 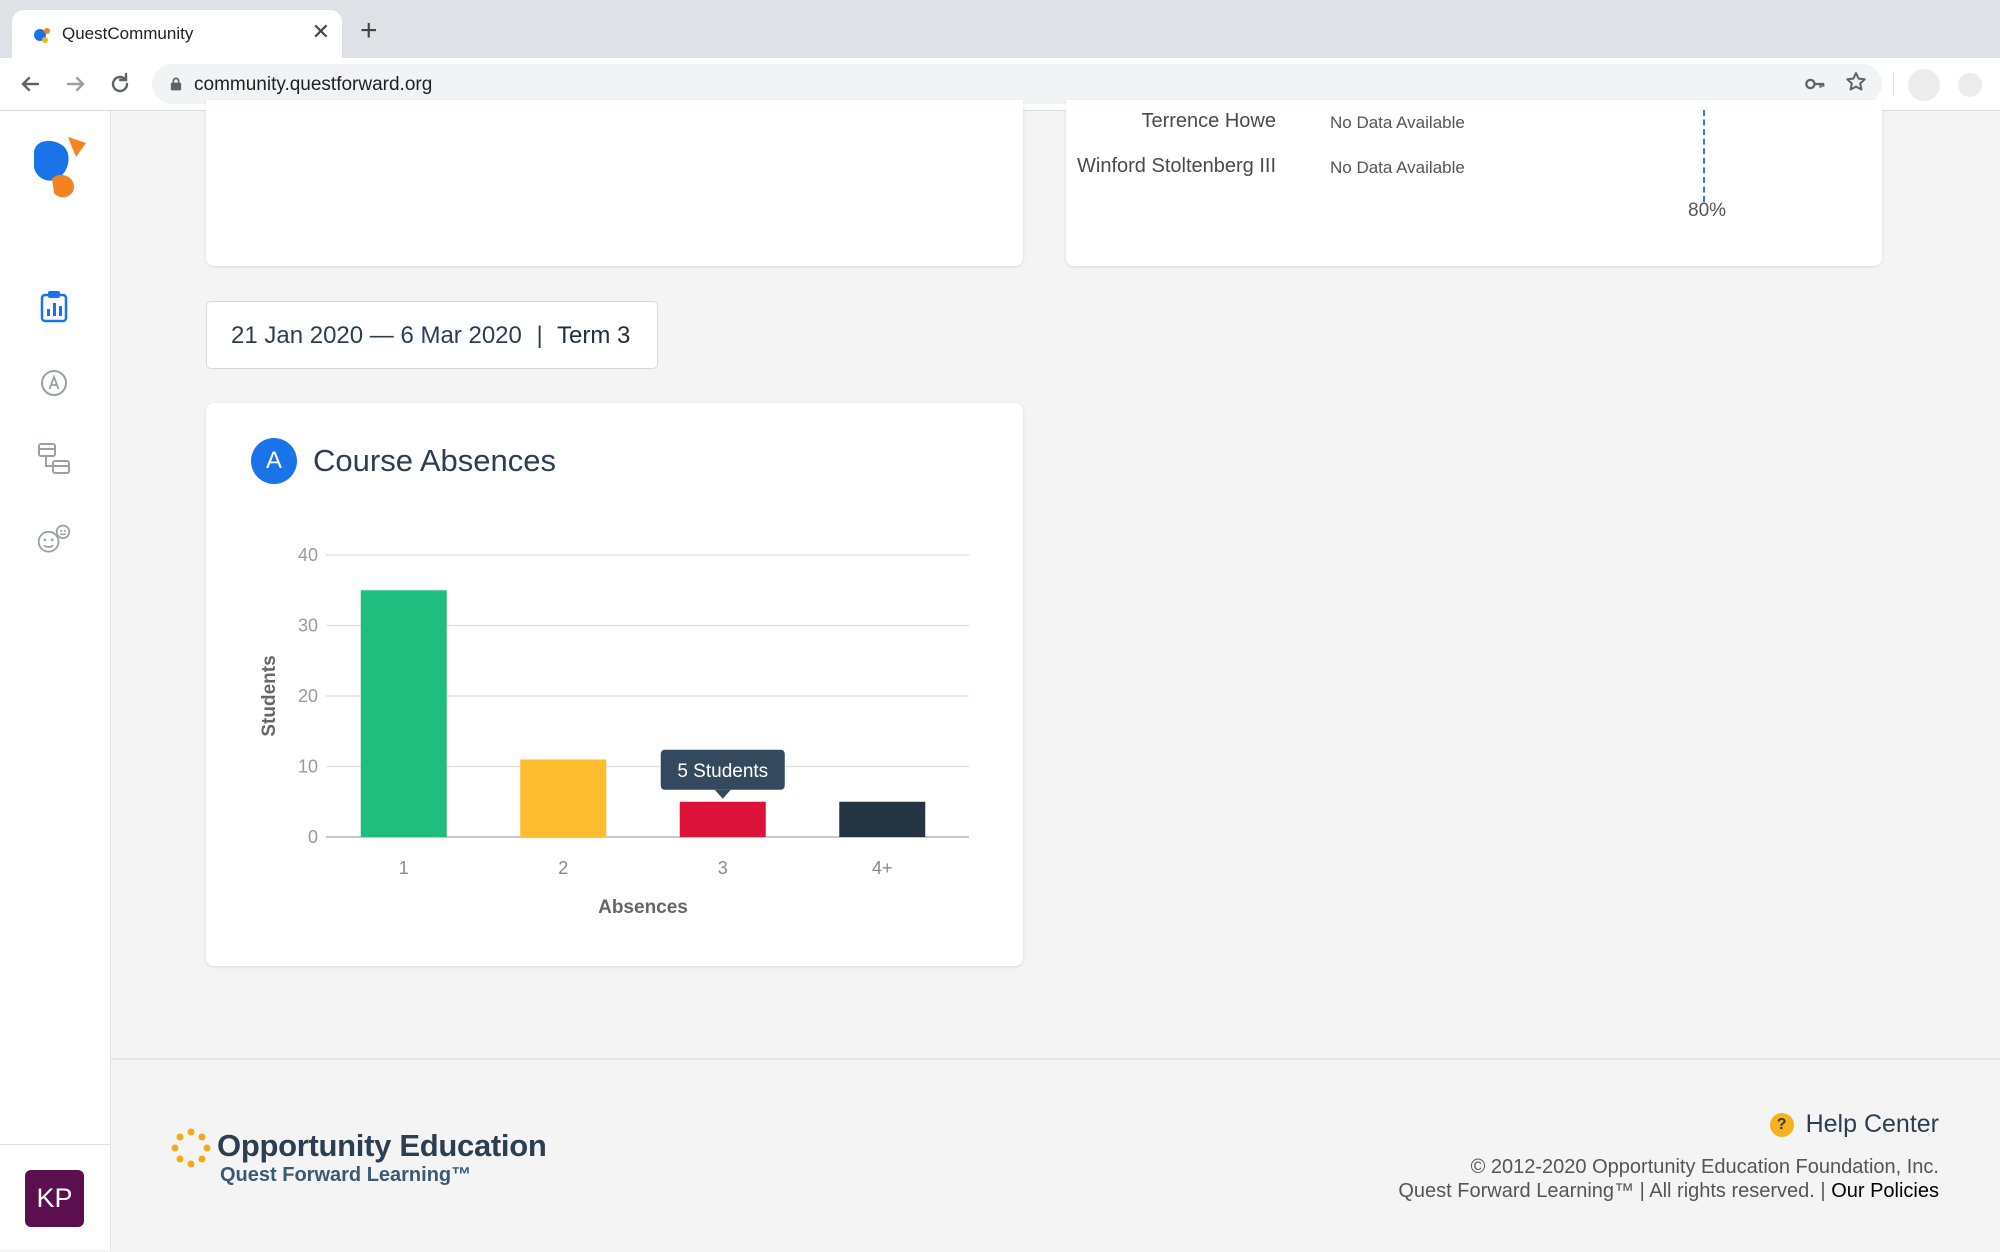 What do you see at coordinates (308, 767) in the screenshot?
I see `y-tick-label: 10` at bounding box center [308, 767].